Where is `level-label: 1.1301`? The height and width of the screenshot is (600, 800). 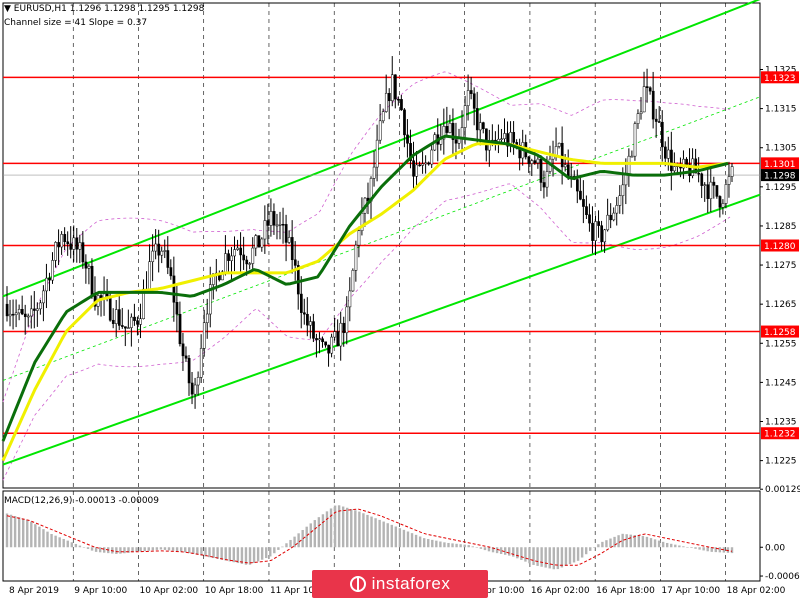 level-label: 1.1301 is located at coordinates (780, 165).